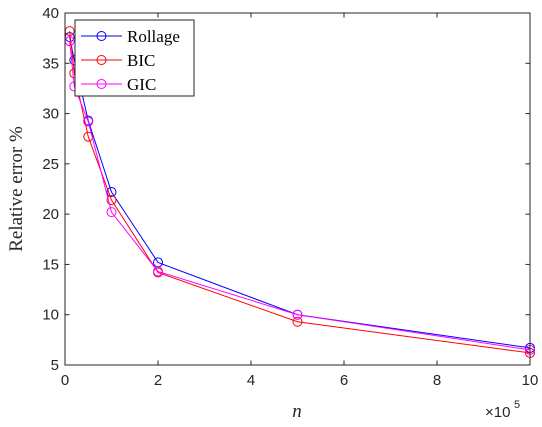 The image size is (542, 427). Describe the element at coordinates (50, 63) in the screenshot. I see `y-tick-label: 35` at that location.